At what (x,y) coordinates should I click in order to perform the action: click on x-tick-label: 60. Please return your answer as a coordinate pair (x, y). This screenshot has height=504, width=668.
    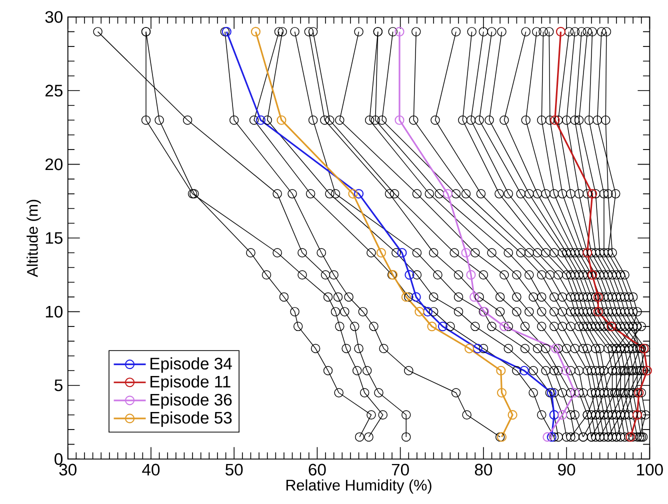
    Looking at the image, I should click on (317, 470).